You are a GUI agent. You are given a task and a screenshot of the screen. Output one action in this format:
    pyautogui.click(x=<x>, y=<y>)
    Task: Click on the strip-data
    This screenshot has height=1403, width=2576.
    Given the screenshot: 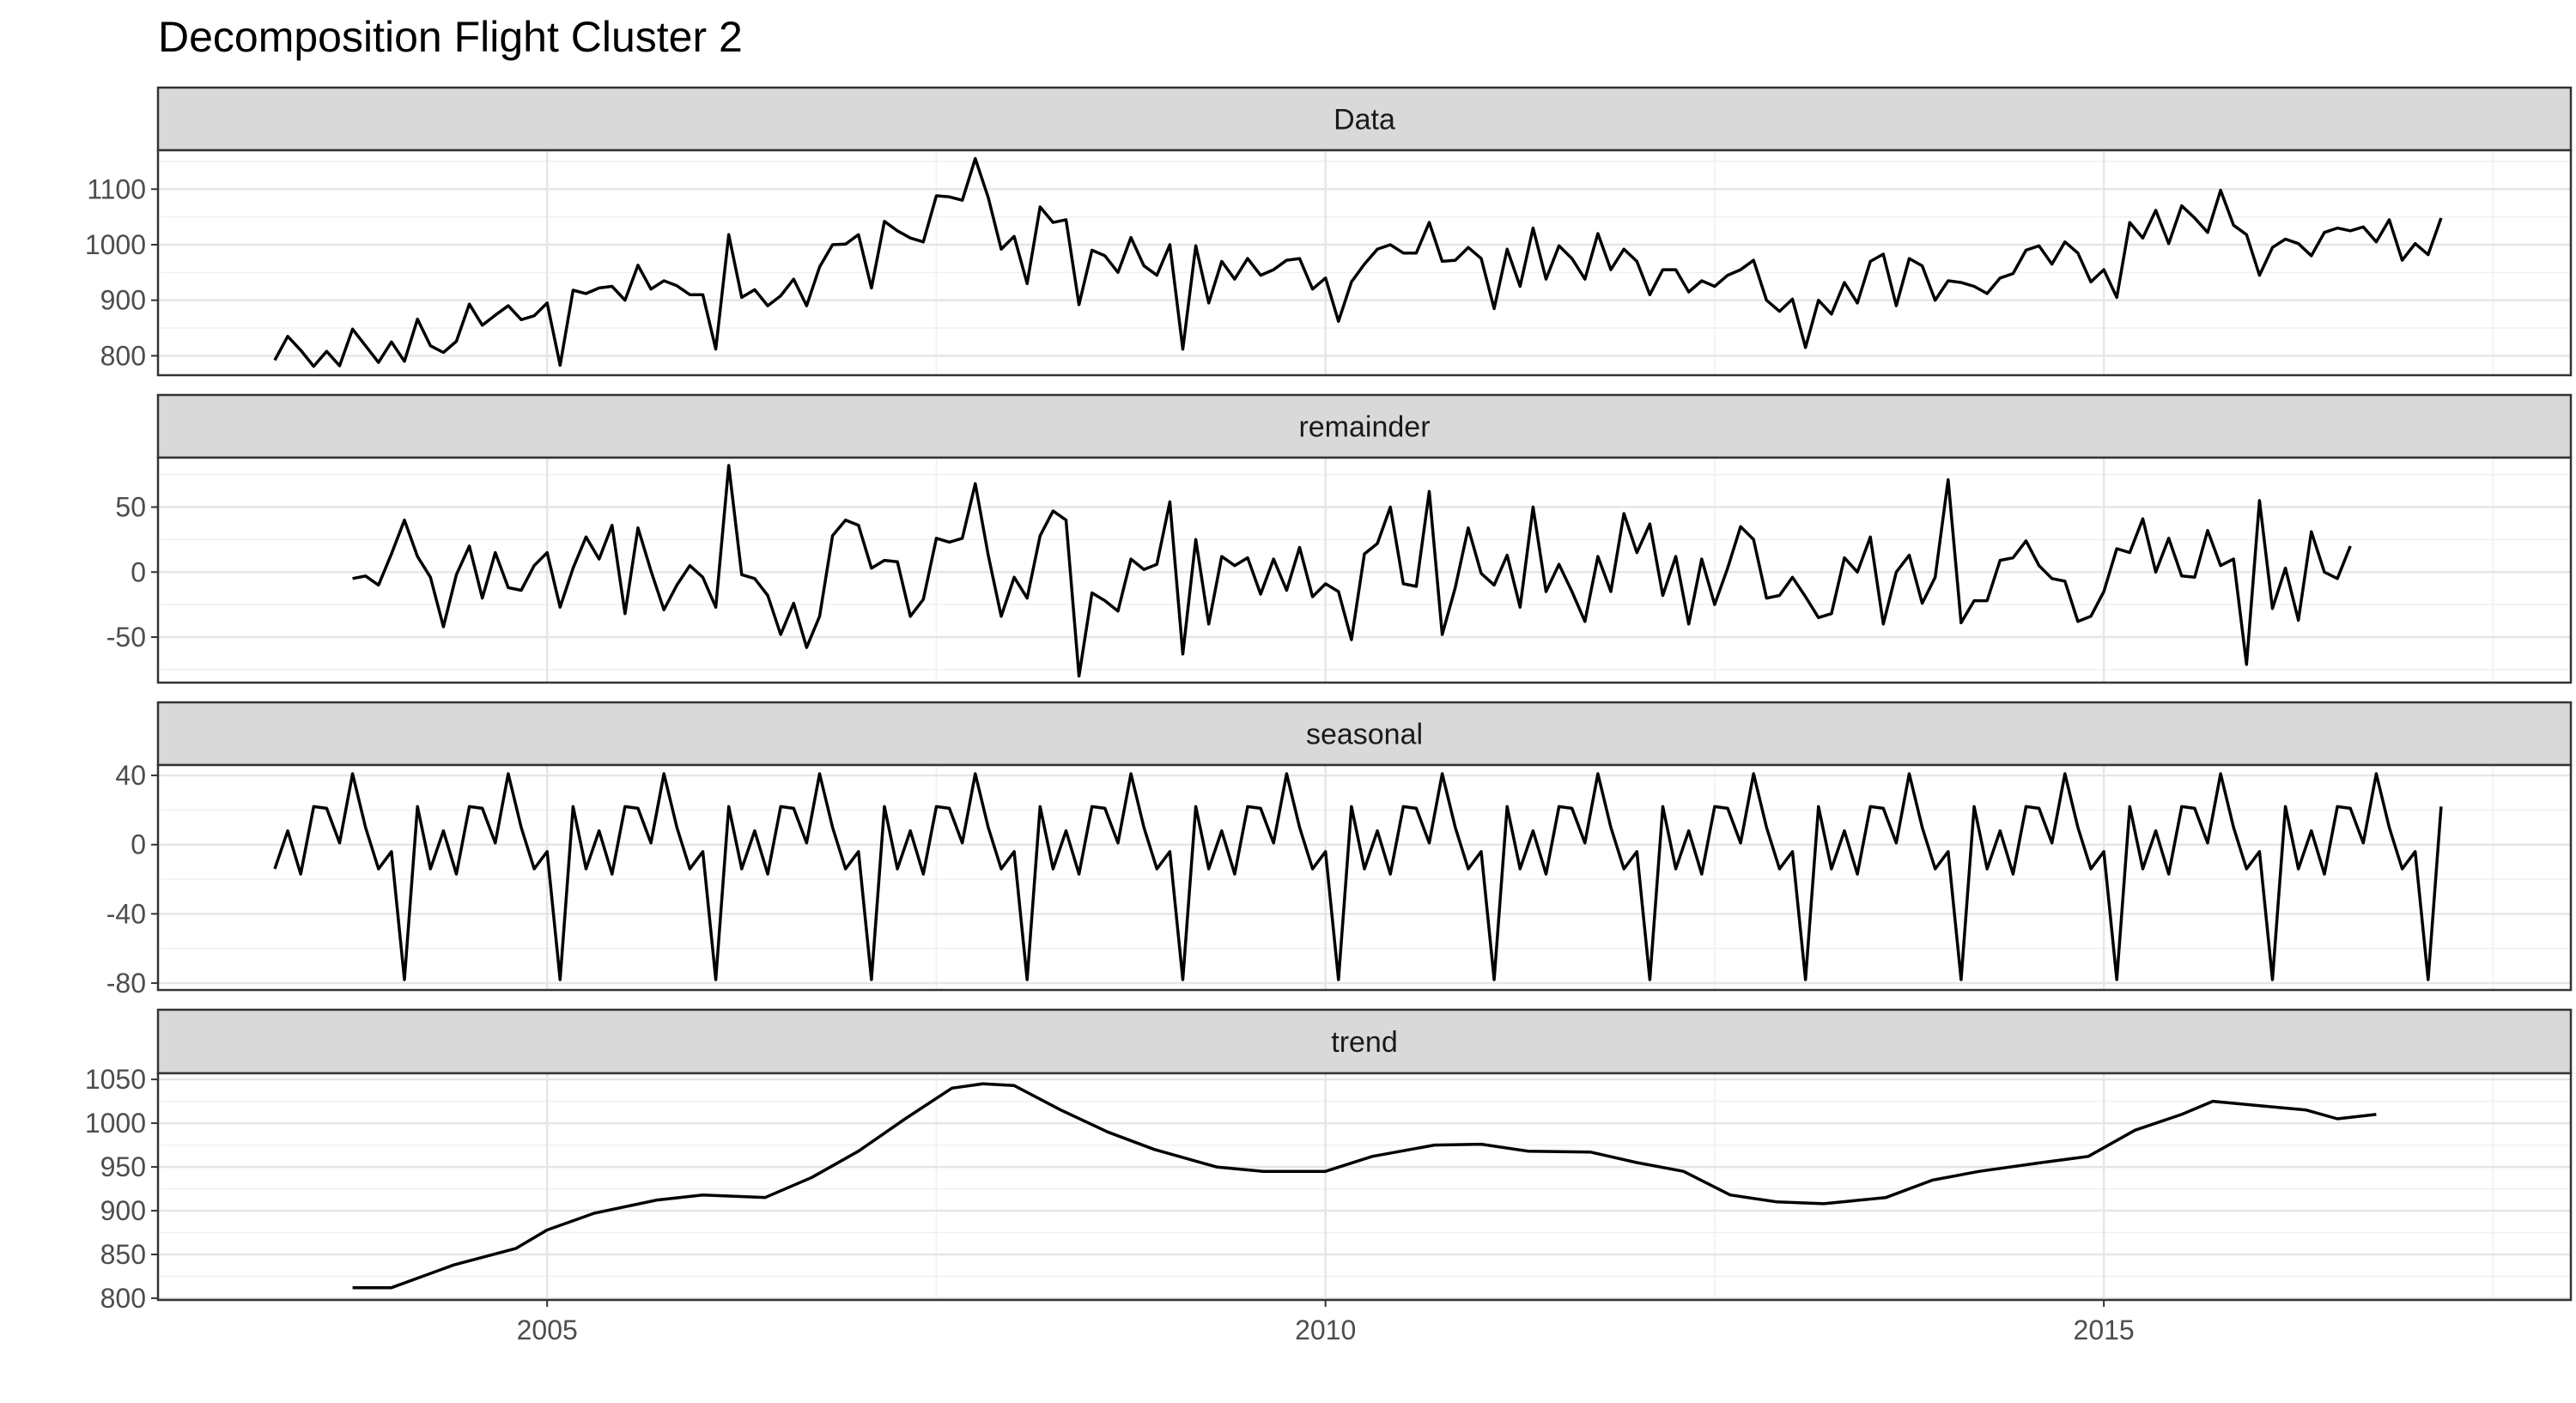 What is the action you would take?
    pyautogui.click(x=1364, y=119)
    